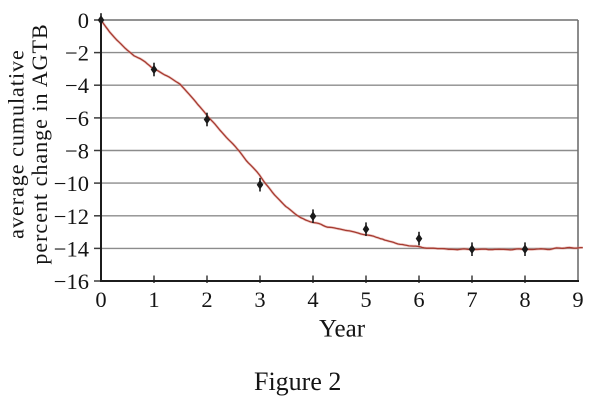 This screenshot has height=409, width=600. Describe the element at coordinates (77, 53) in the screenshot. I see `svg-text: −2` at that location.